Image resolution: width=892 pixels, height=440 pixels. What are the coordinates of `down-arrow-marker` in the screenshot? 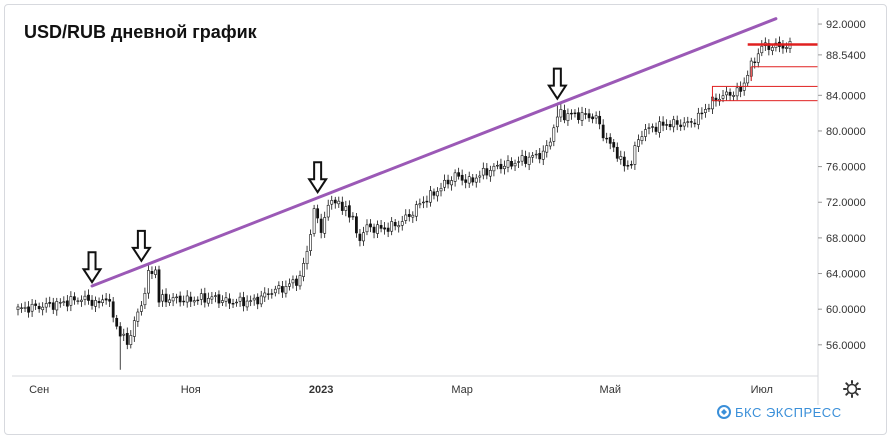 It's located at (92, 268).